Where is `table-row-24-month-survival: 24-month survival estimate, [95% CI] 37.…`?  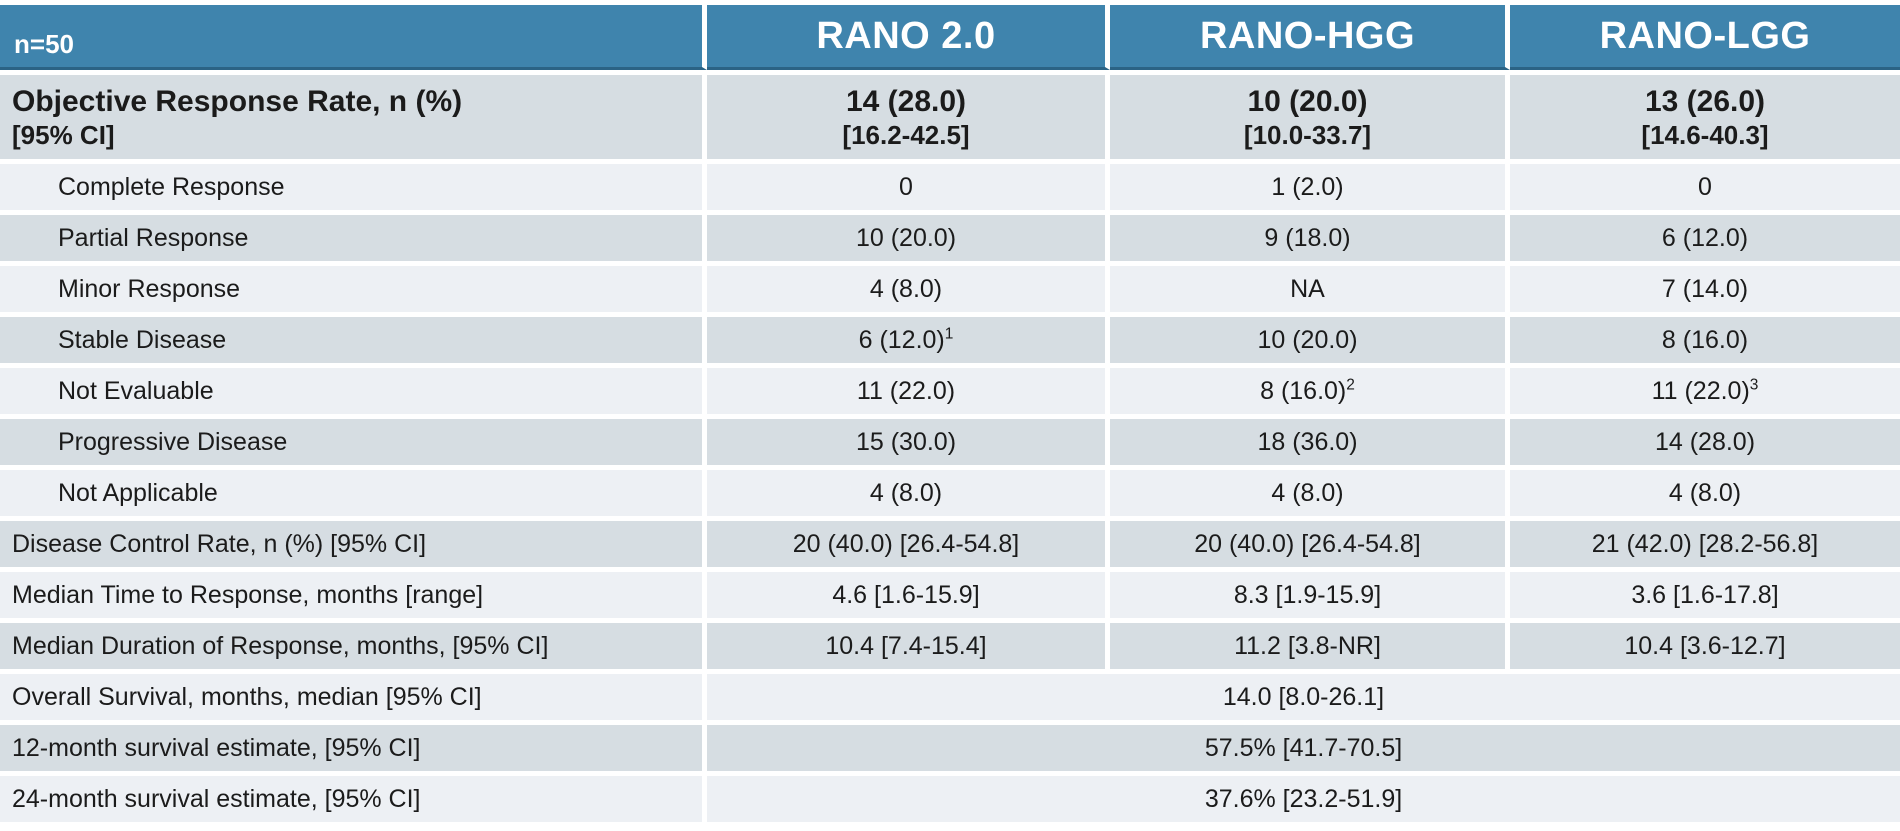
table-row-24-month-survival: 24-month survival estimate, [95% CI] 37.… is located at coordinates (950, 799).